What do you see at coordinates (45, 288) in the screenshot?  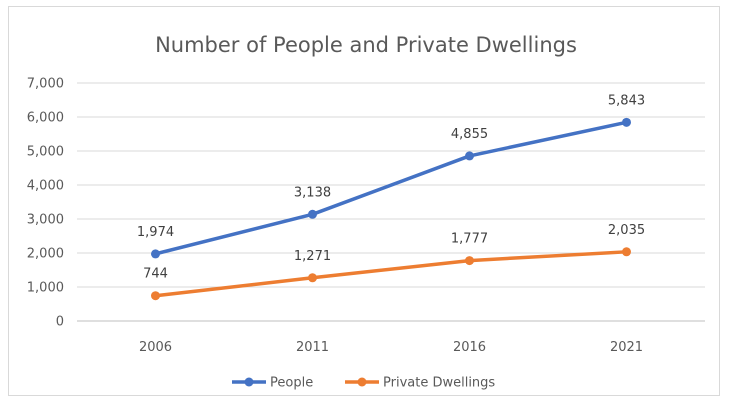 I see `y-tick-label: 1,000` at bounding box center [45, 288].